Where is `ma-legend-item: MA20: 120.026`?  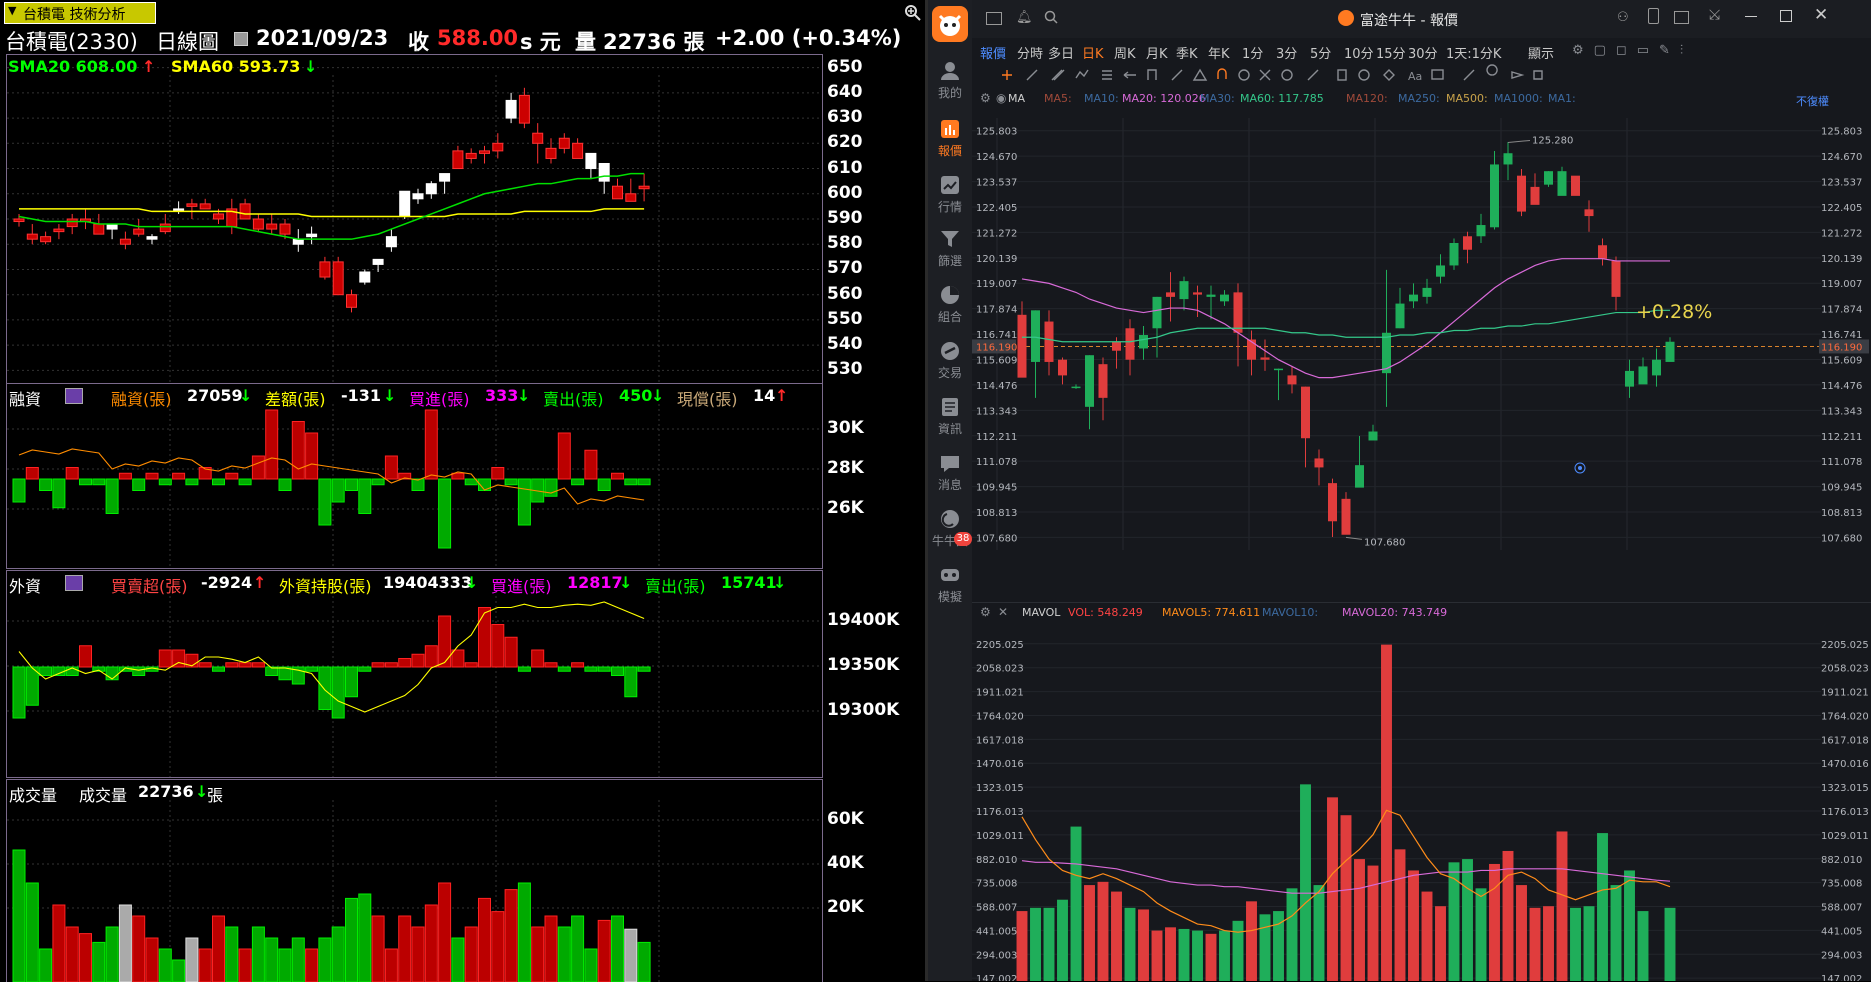 ma-legend-item: MA20: 120.026 is located at coordinates (1164, 98).